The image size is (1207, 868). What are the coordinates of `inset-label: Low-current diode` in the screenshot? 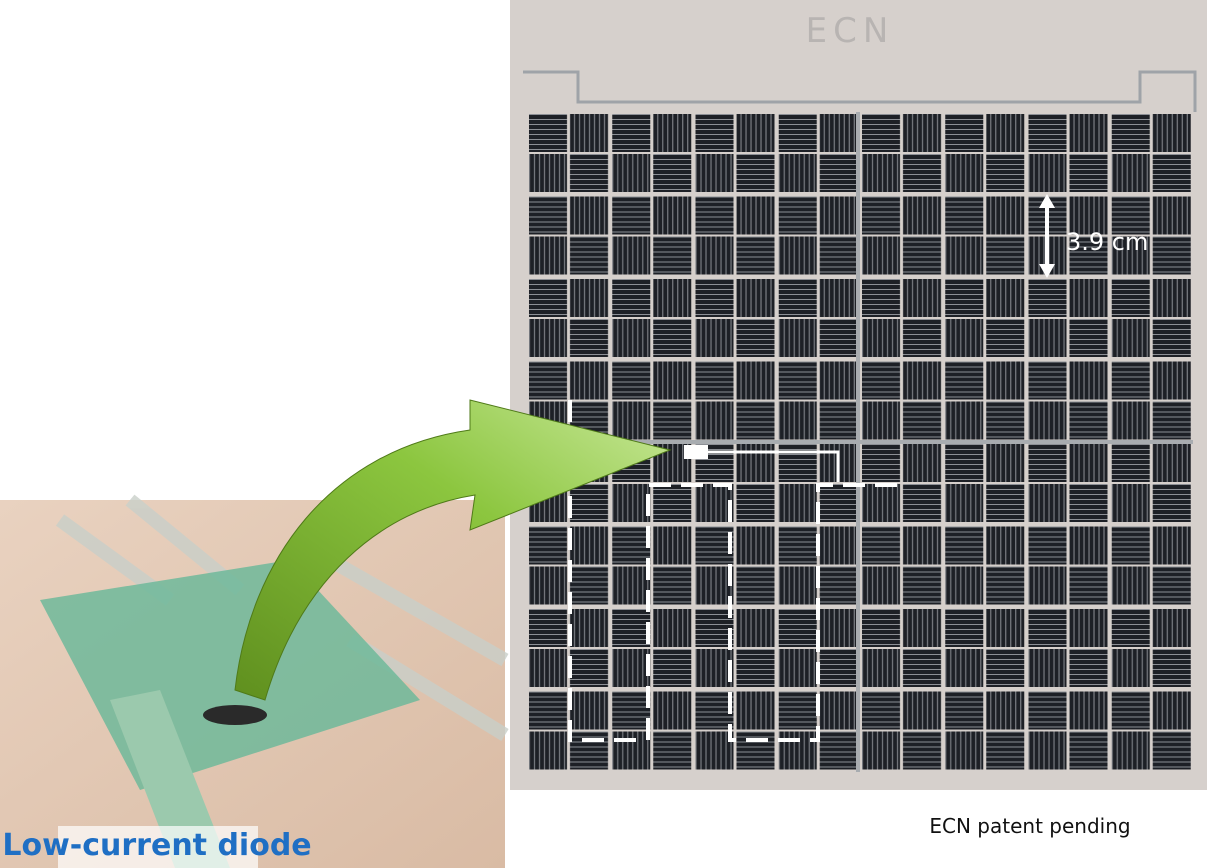 It's located at (156, 845).